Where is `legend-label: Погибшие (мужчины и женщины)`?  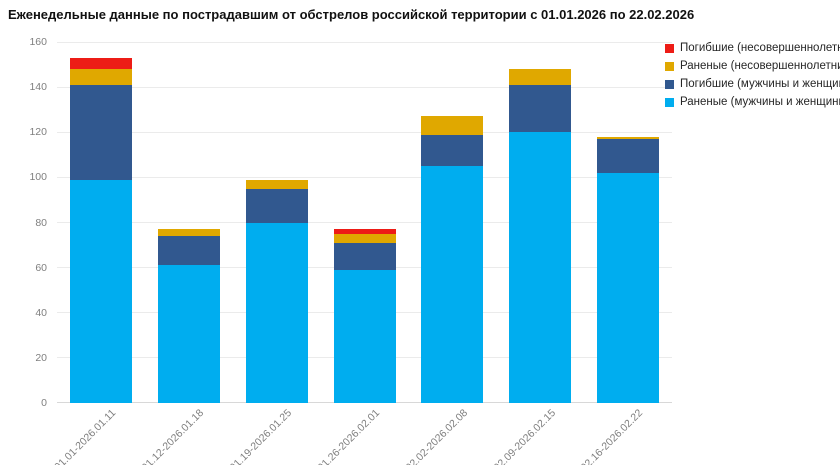
legend-label: Погибшие (мужчины и женщины) is located at coordinates (760, 84).